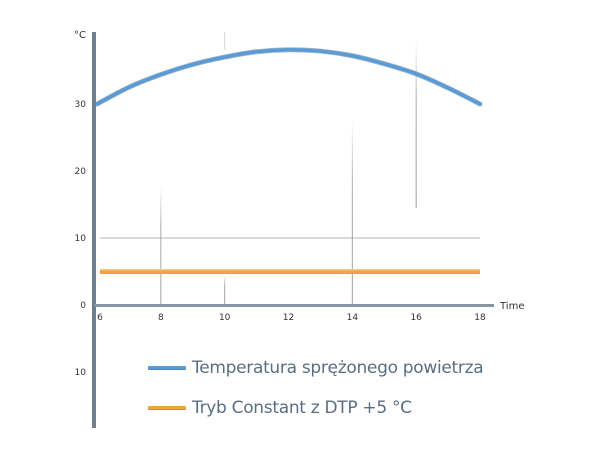 This screenshot has width=600, height=450. Describe the element at coordinates (288, 318) in the screenshot. I see `x-tick-label: 12` at that location.